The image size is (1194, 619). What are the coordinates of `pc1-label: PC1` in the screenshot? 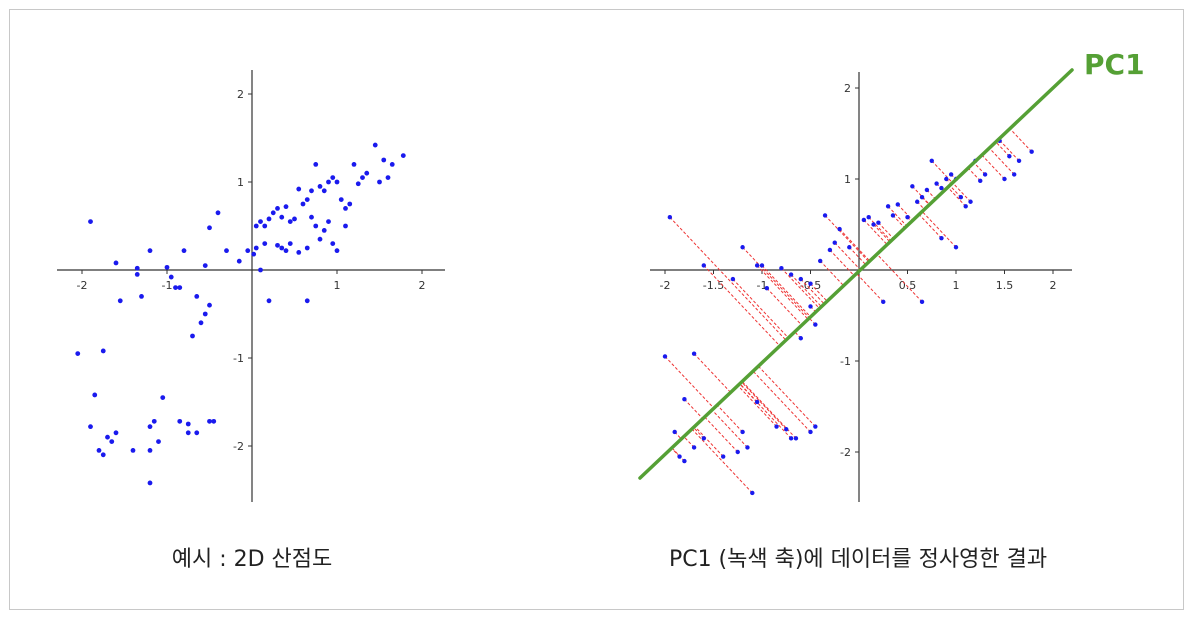 It's located at (1114, 64).